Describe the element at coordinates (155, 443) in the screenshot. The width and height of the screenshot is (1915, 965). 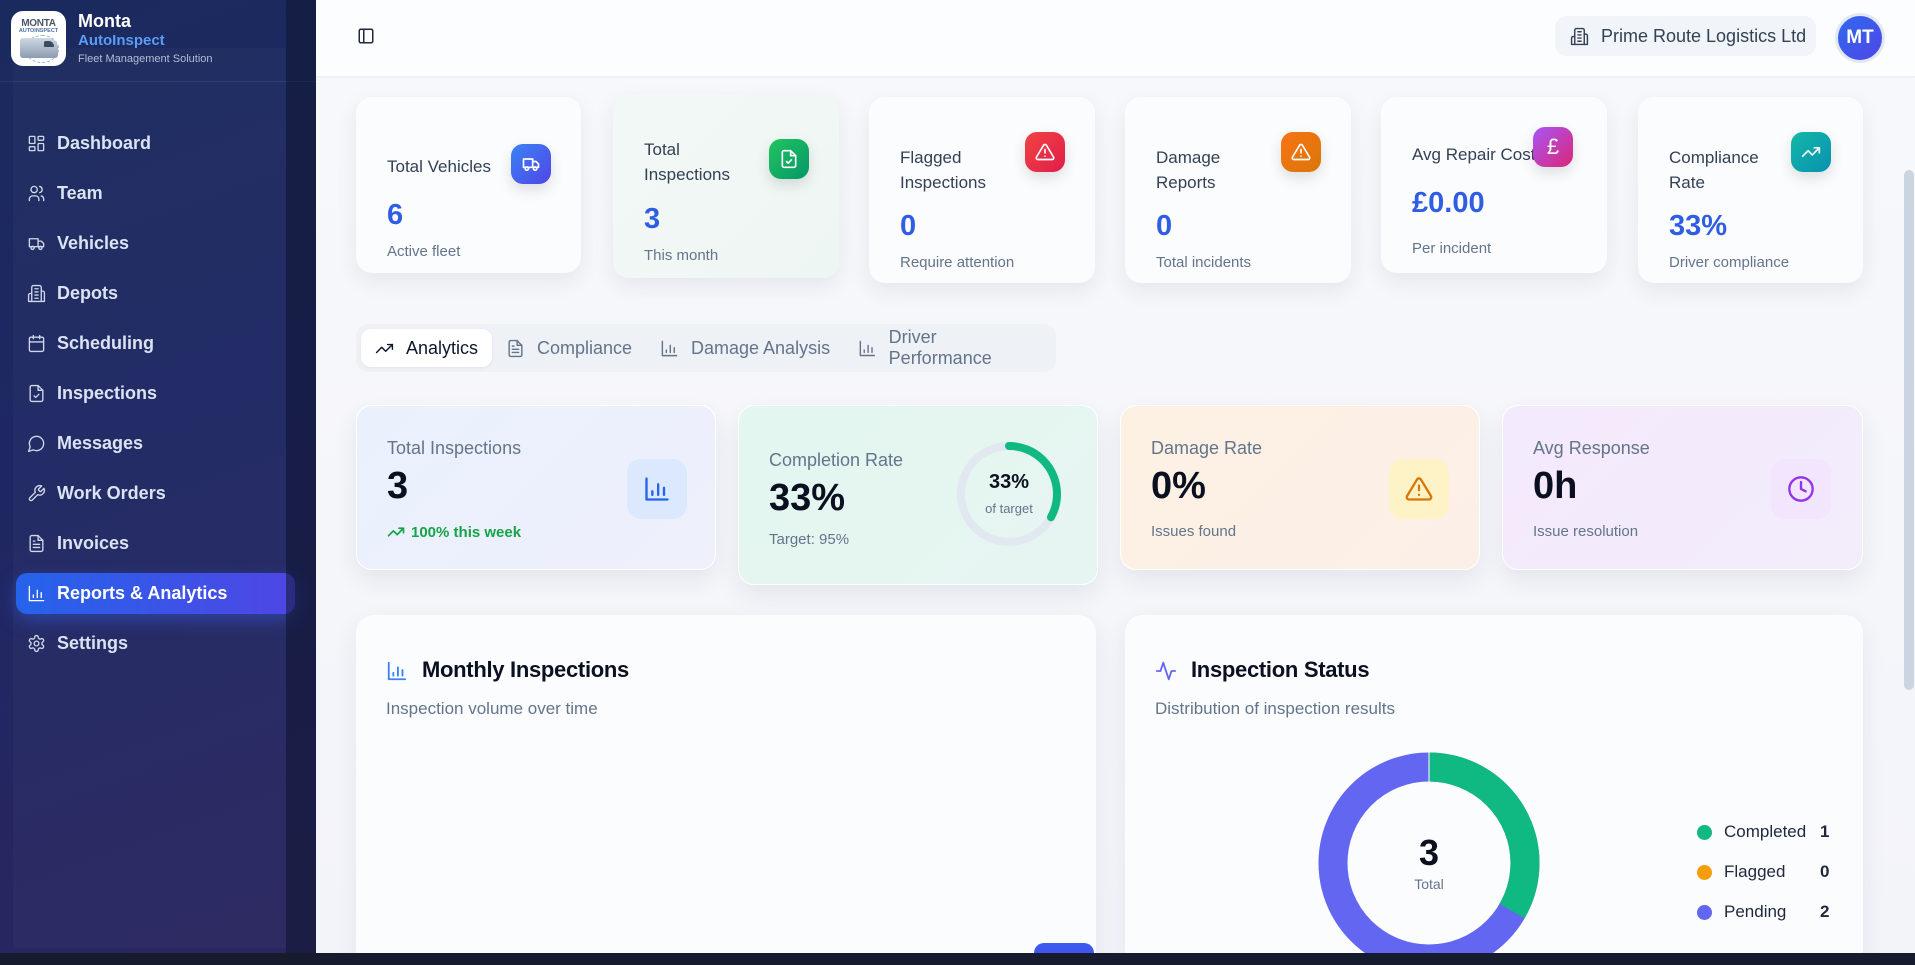
I see `sidebar-item-messages: Messages` at that location.